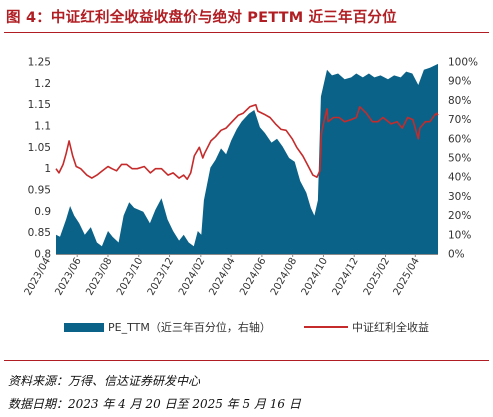  I want to click on x-tick-label: 2023/04, so click(38, 276).